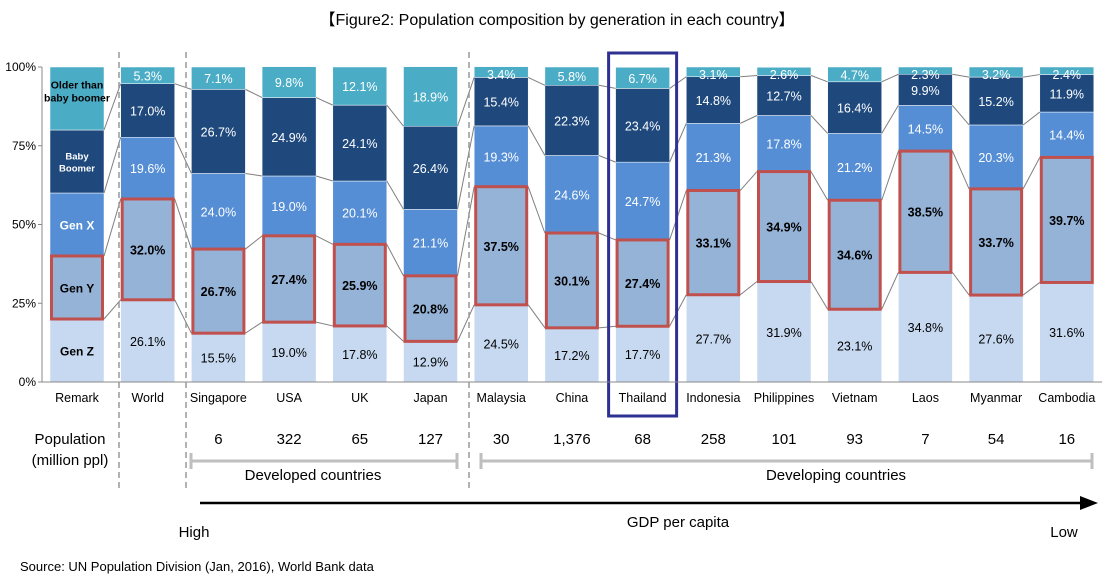  Describe the element at coordinates (642, 439) in the screenshot. I see `population-value: 68` at that location.